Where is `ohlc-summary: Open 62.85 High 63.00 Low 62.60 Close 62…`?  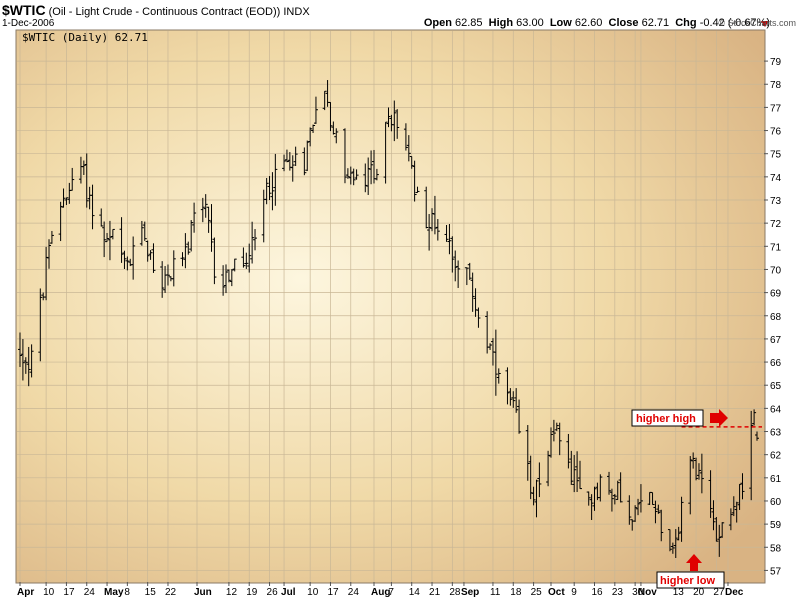 ohlc-summary: Open 62.85 High 63.00 Low 62.60 Close 62… is located at coordinates (597, 23).